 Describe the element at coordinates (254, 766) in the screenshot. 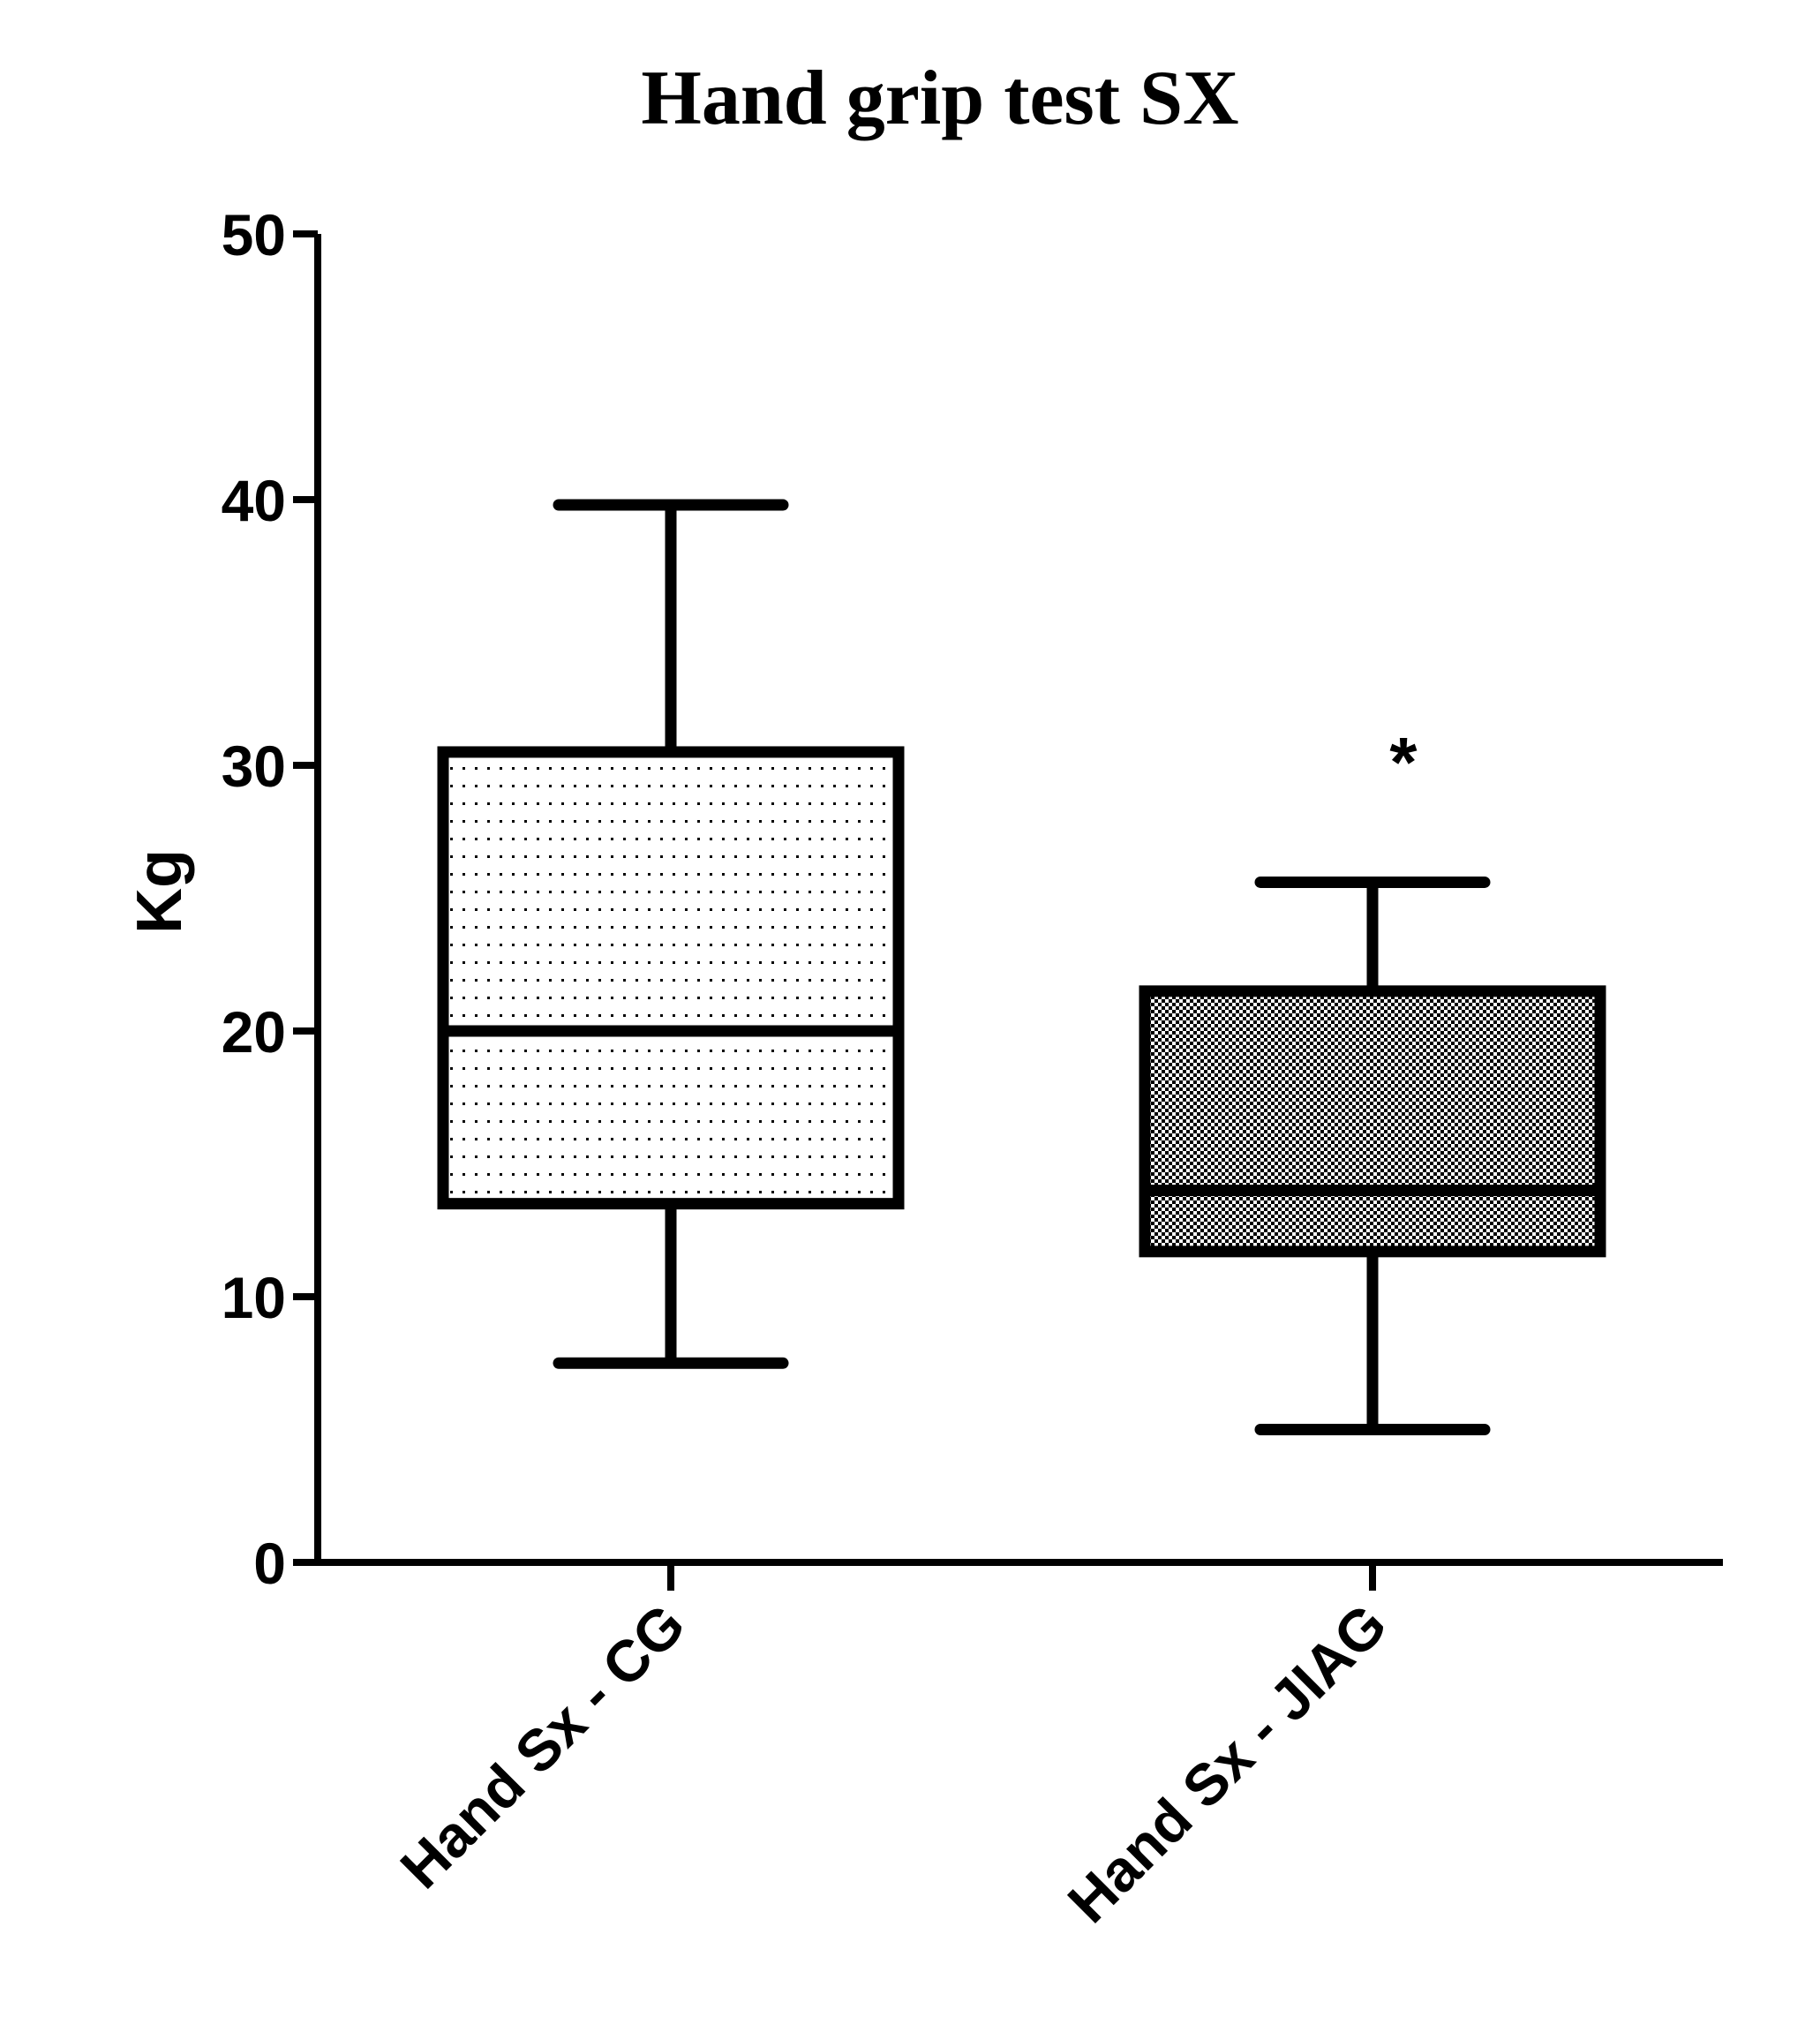

I see `y-tick-label-30: 30` at that location.